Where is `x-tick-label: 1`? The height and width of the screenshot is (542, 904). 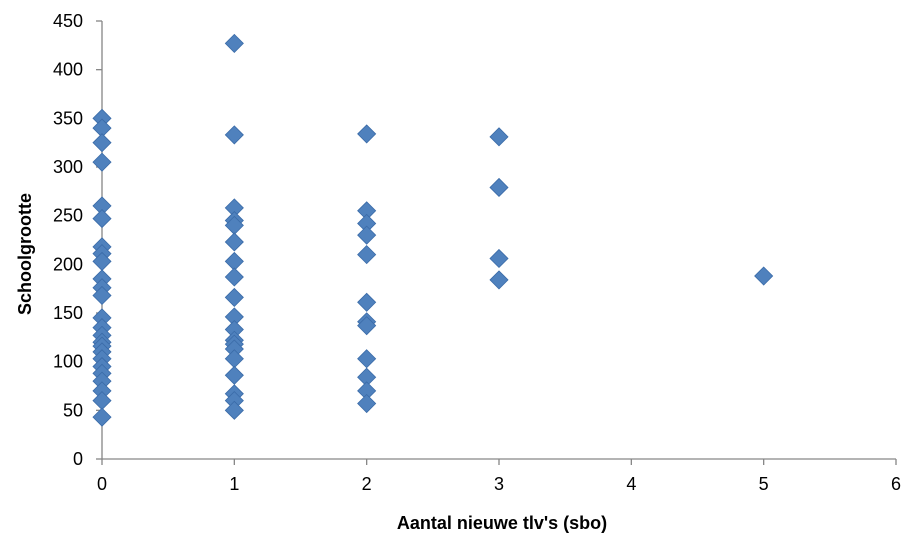
x-tick-label: 1 is located at coordinates (234, 484).